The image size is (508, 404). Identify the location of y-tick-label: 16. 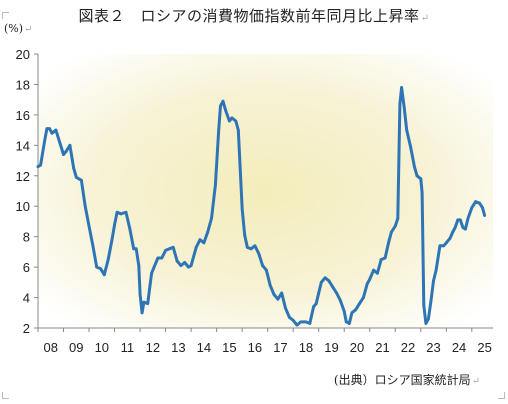
(23, 115).